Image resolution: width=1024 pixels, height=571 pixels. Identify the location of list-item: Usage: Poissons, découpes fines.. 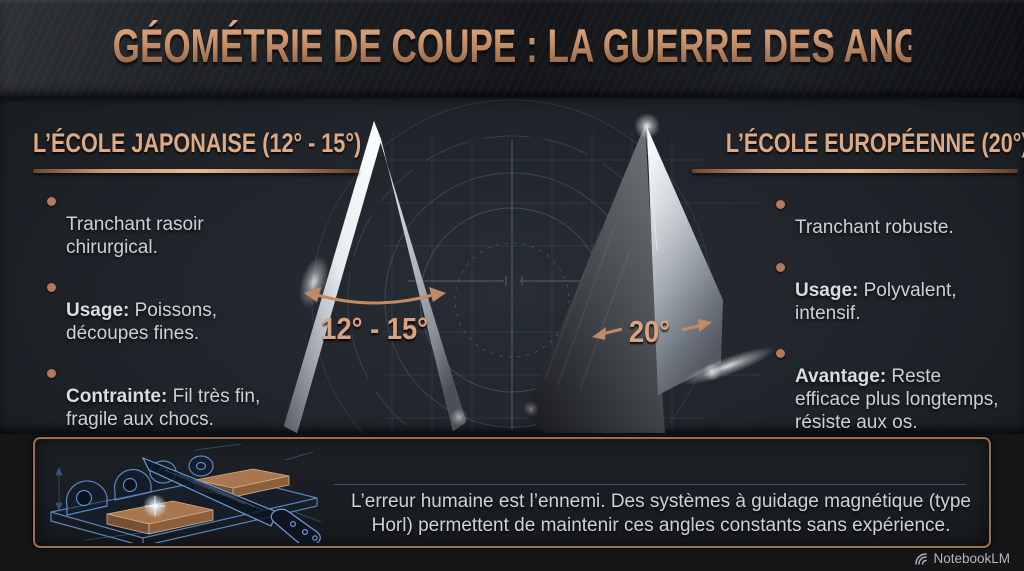
(194, 310).